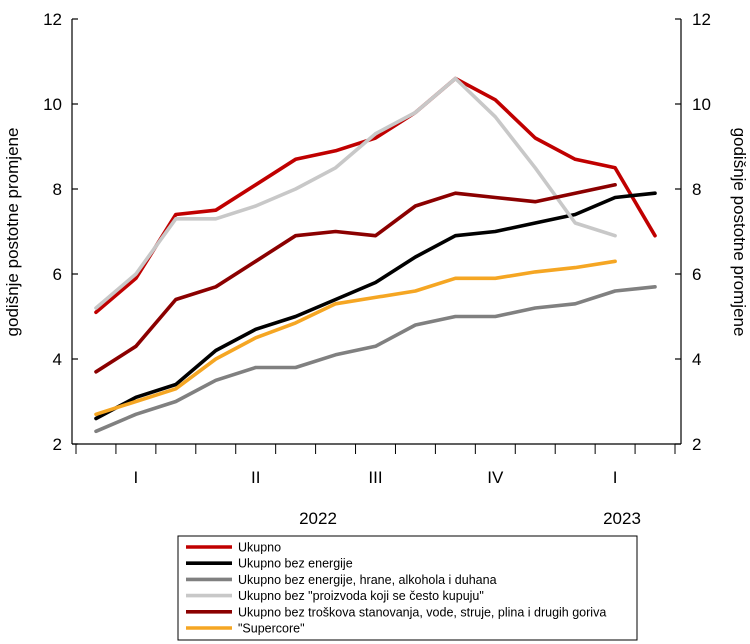 The height and width of the screenshot is (644, 750). Describe the element at coordinates (295, 564) in the screenshot. I see `legend-label: Ukupno bez energije` at that location.